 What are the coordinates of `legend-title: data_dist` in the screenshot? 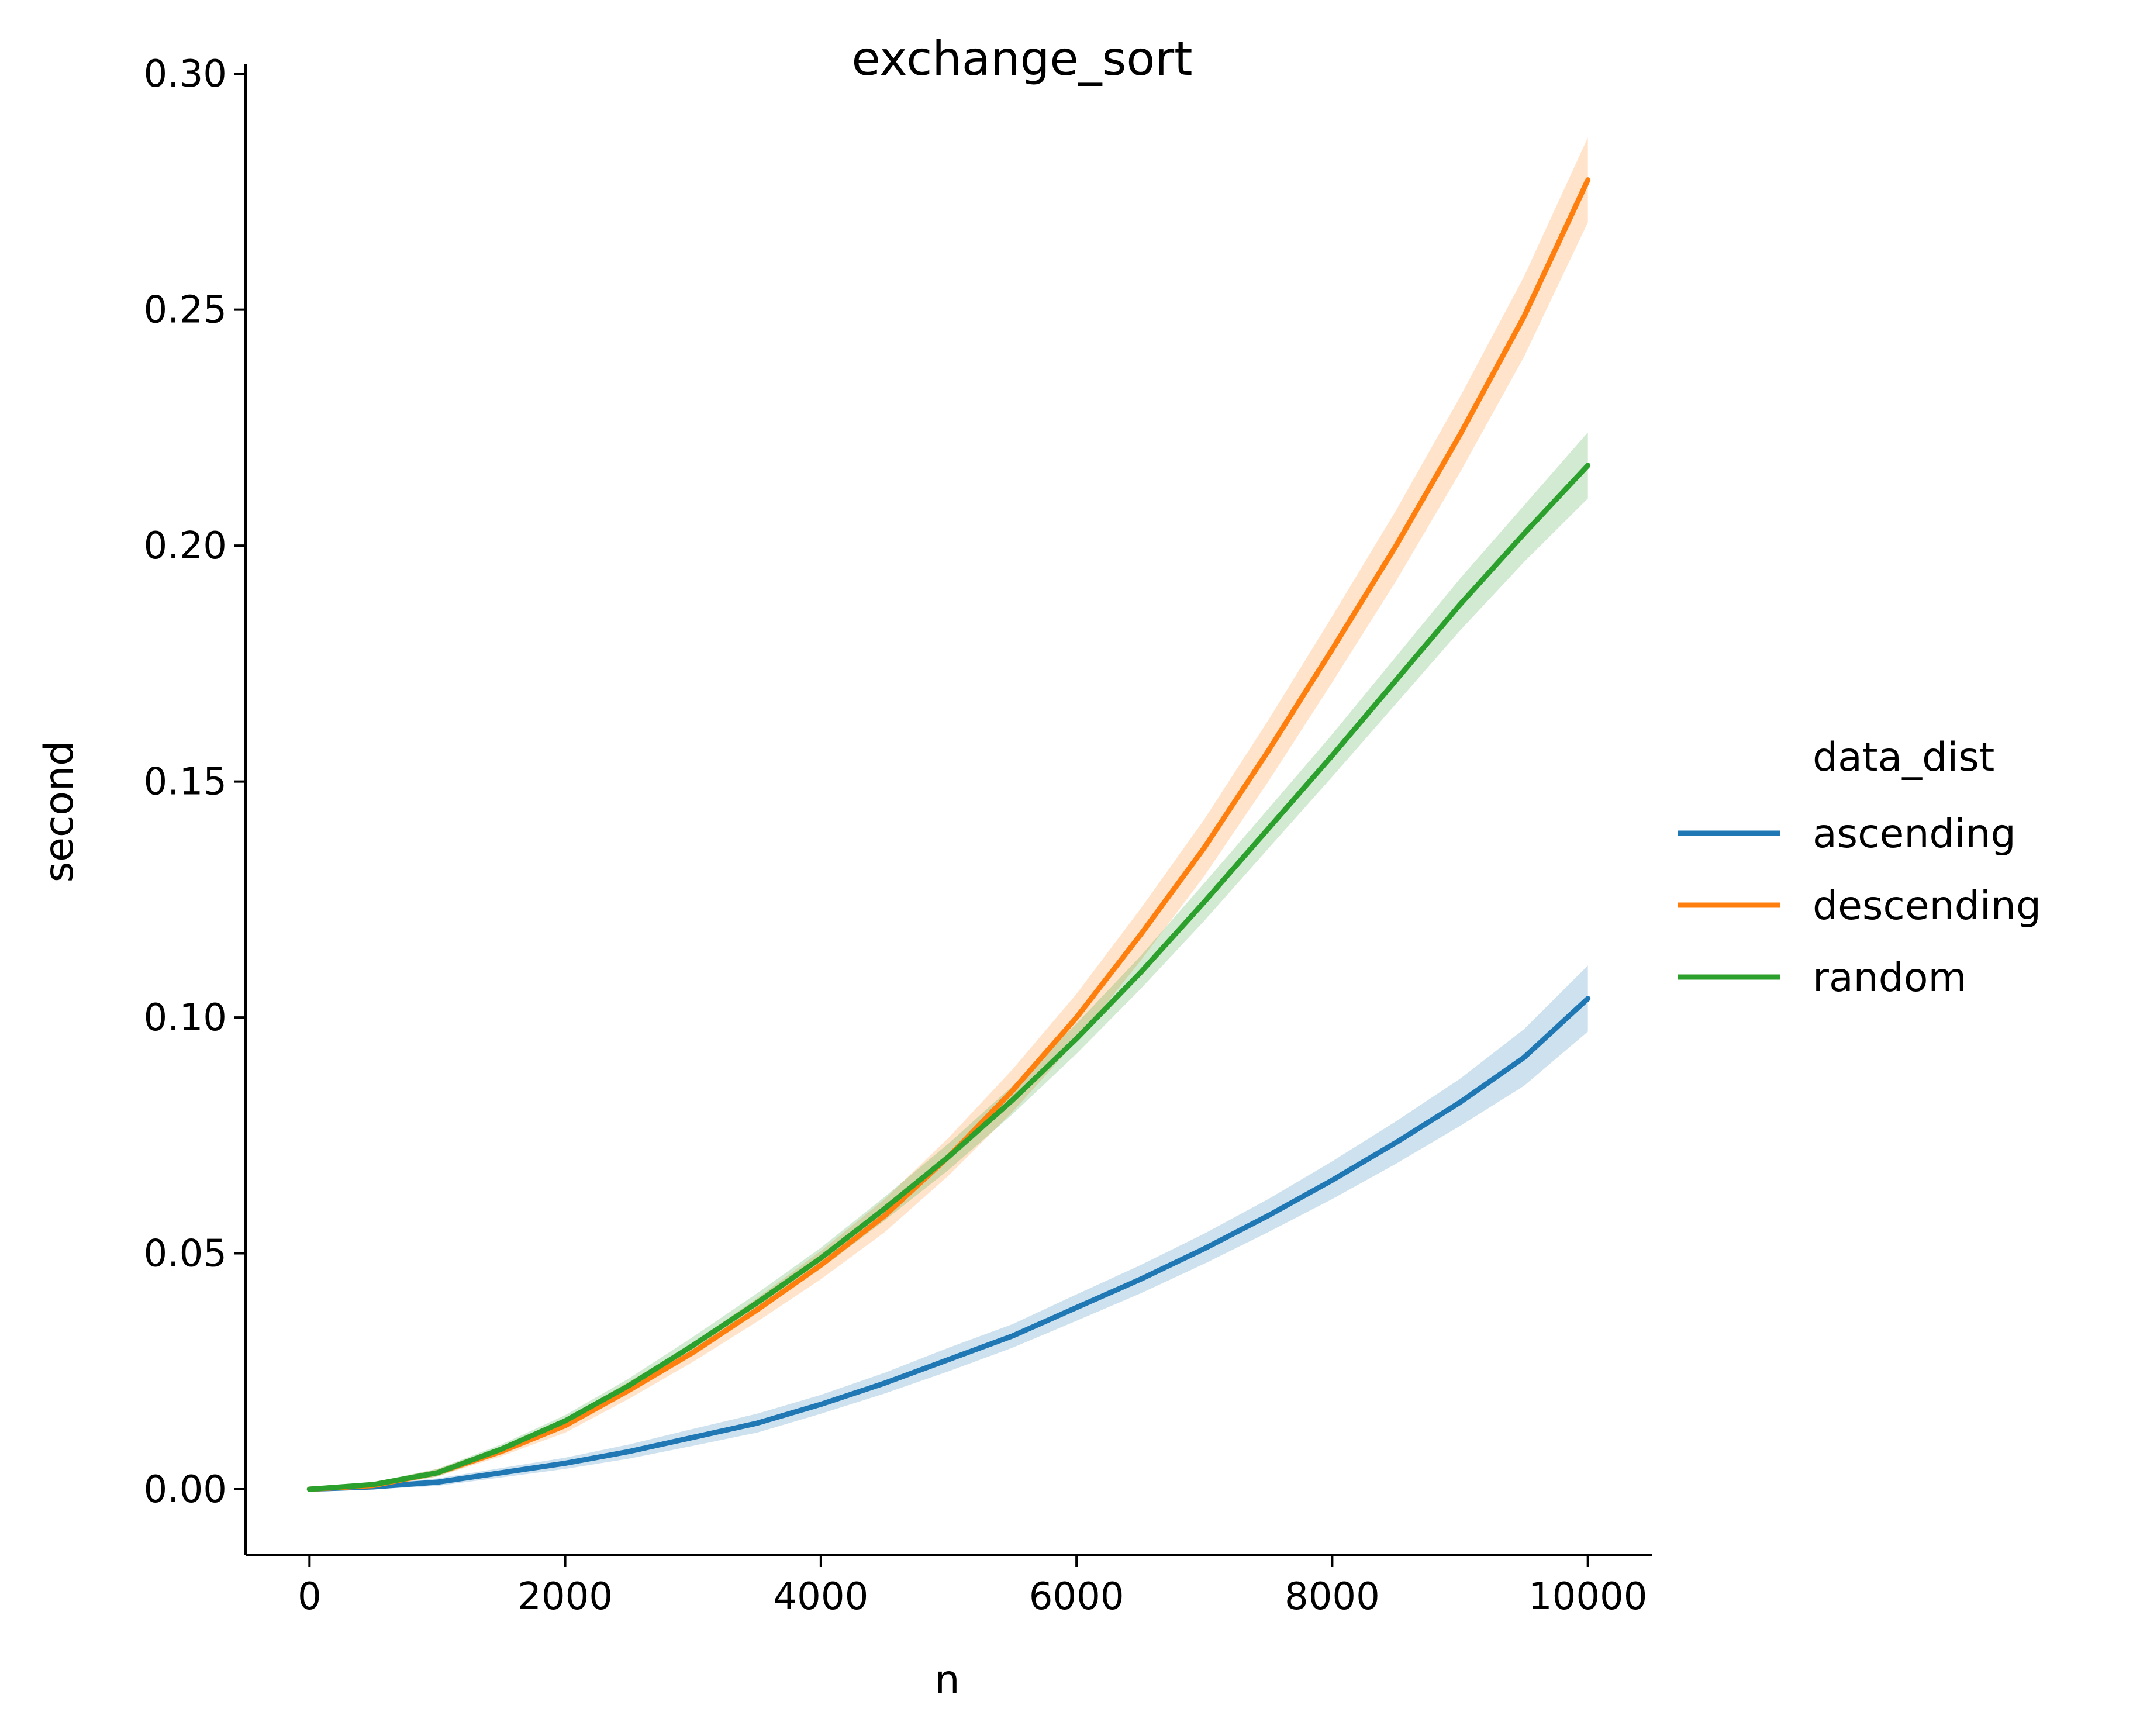 It's located at (1903, 758).